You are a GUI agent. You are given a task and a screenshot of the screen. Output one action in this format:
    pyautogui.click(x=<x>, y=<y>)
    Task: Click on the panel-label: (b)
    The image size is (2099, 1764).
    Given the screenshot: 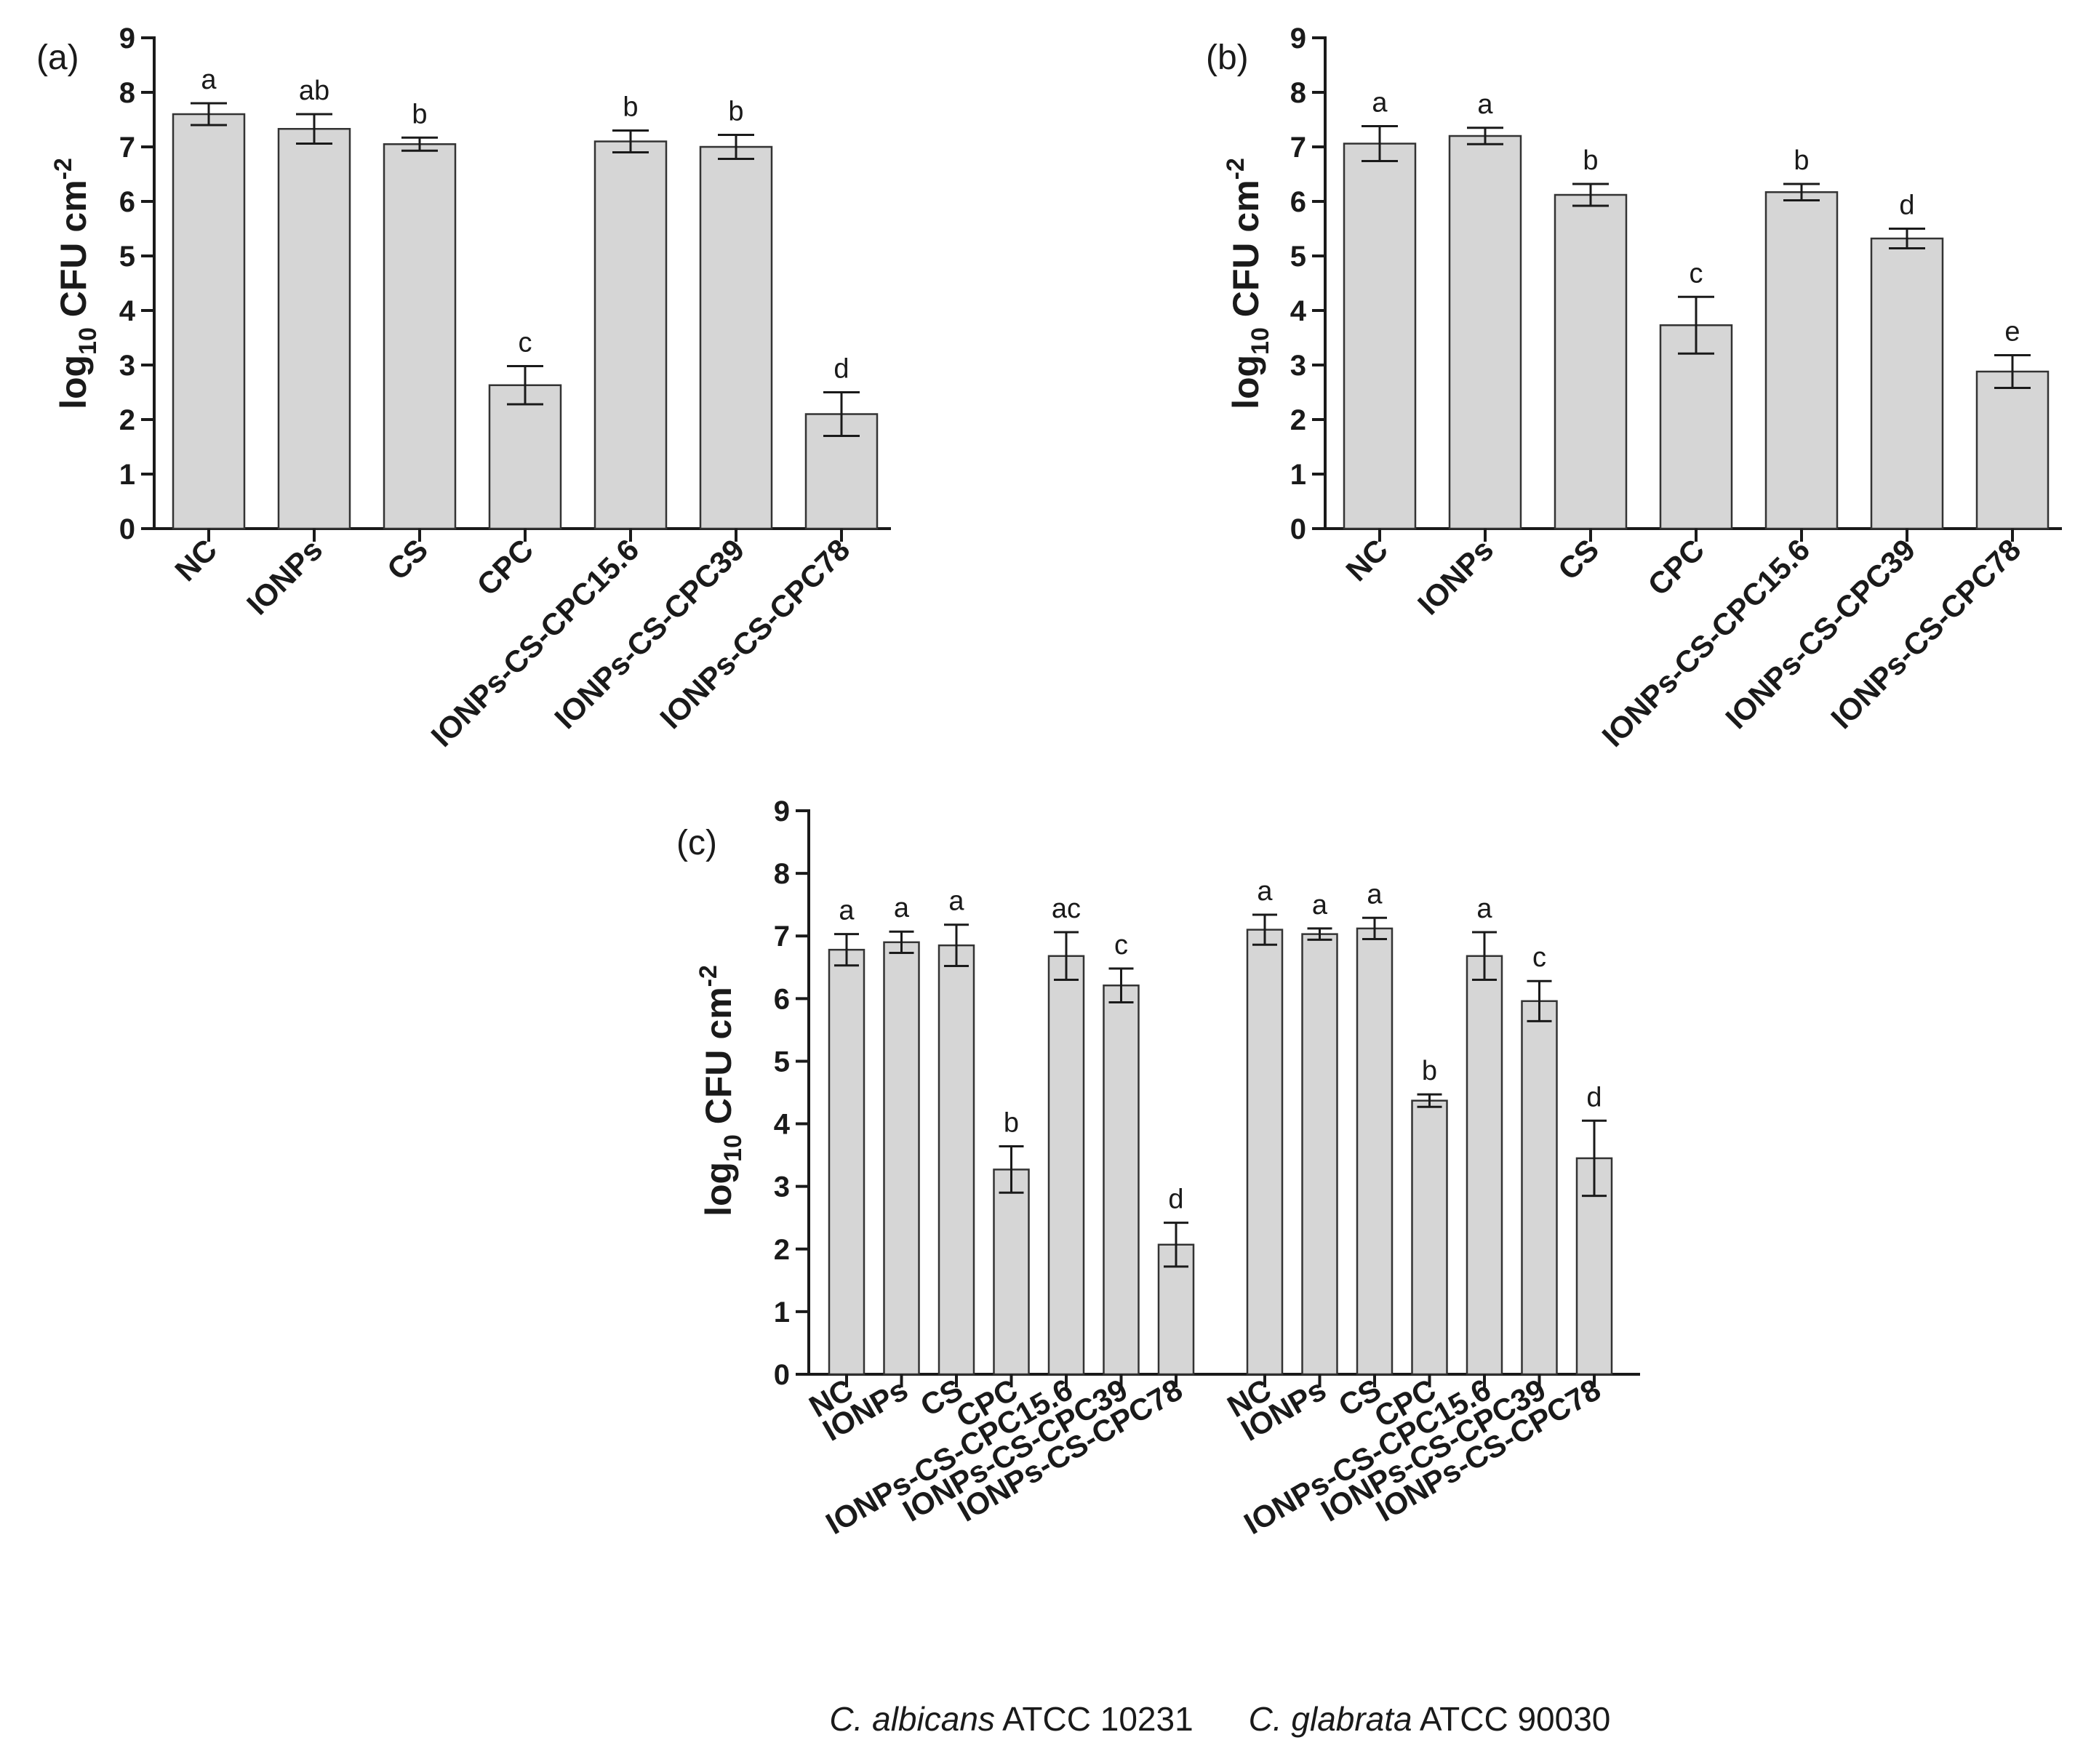 What is the action you would take?
    pyautogui.click(x=1227, y=58)
    